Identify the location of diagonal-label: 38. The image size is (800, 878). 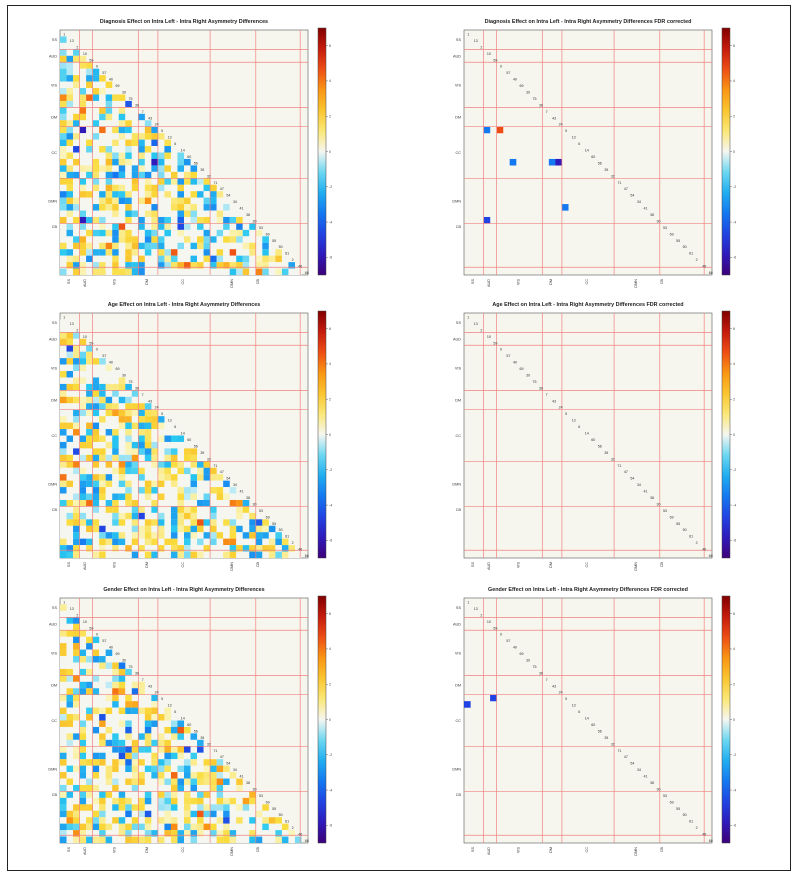
(652, 783).